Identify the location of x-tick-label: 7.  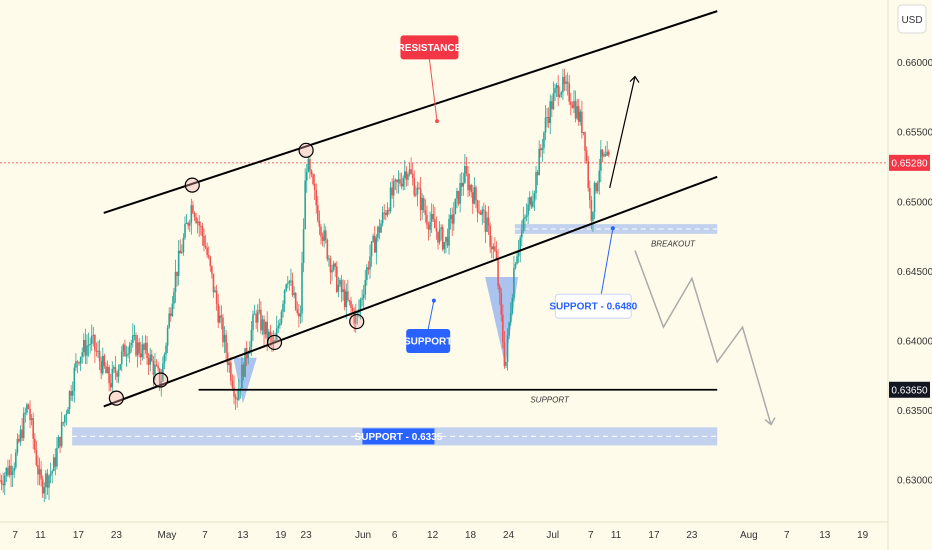
(787, 535).